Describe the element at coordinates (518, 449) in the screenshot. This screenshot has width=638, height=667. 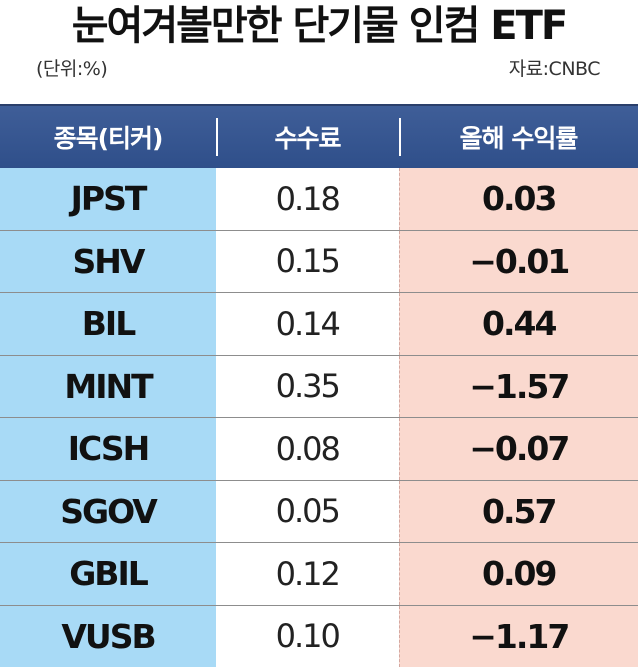
I see `return-cell: −0.07` at that location.